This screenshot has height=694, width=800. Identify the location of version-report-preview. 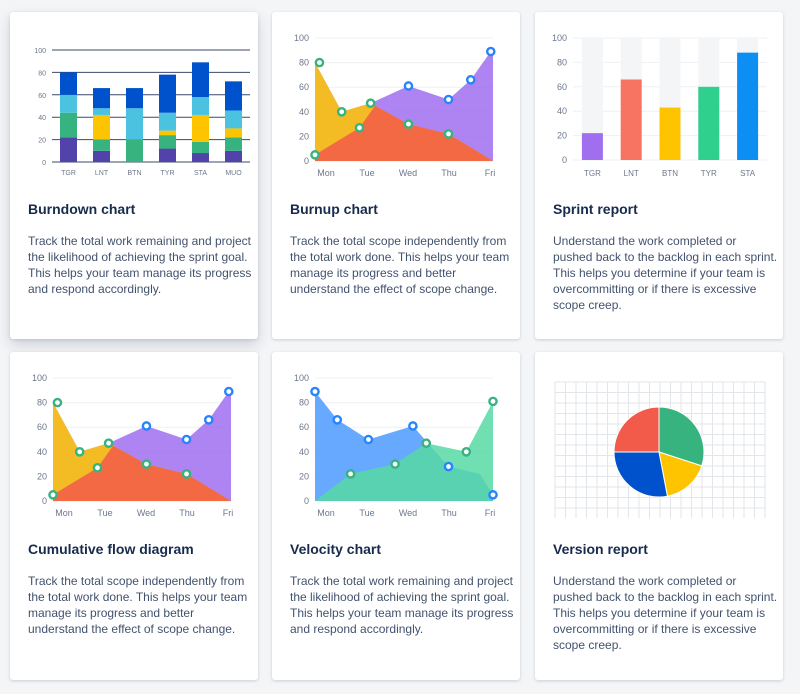
(660, 449).